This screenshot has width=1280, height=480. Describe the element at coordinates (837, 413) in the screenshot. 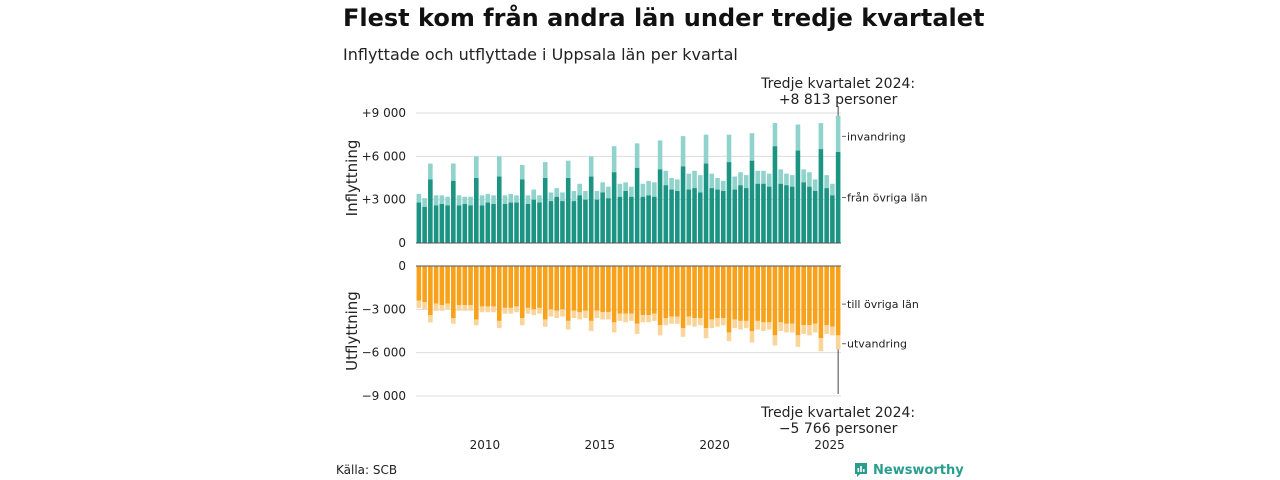

I see `annotation-bottom-line1: Tredje kvartalet 2024:` at that location.